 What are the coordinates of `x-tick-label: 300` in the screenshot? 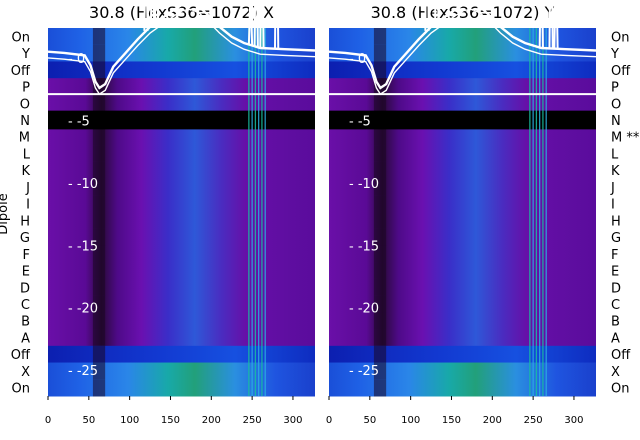 It's located at (292, 420).